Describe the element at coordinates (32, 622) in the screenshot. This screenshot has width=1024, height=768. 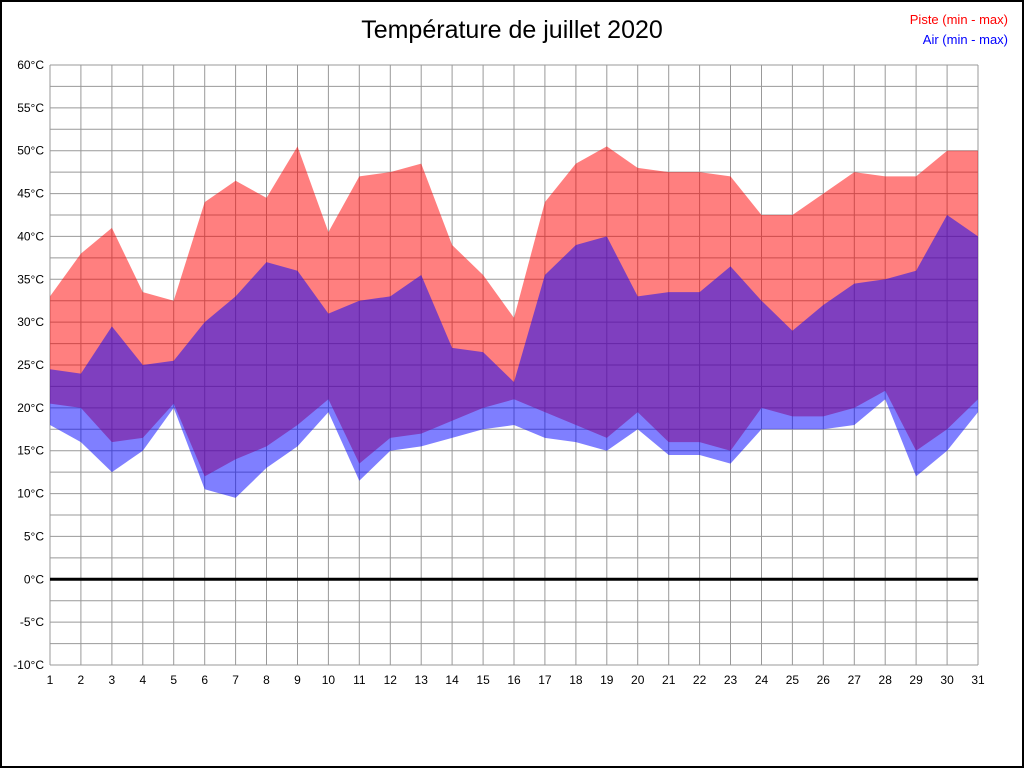
I see `y-tick-label: -5°C` at that location.